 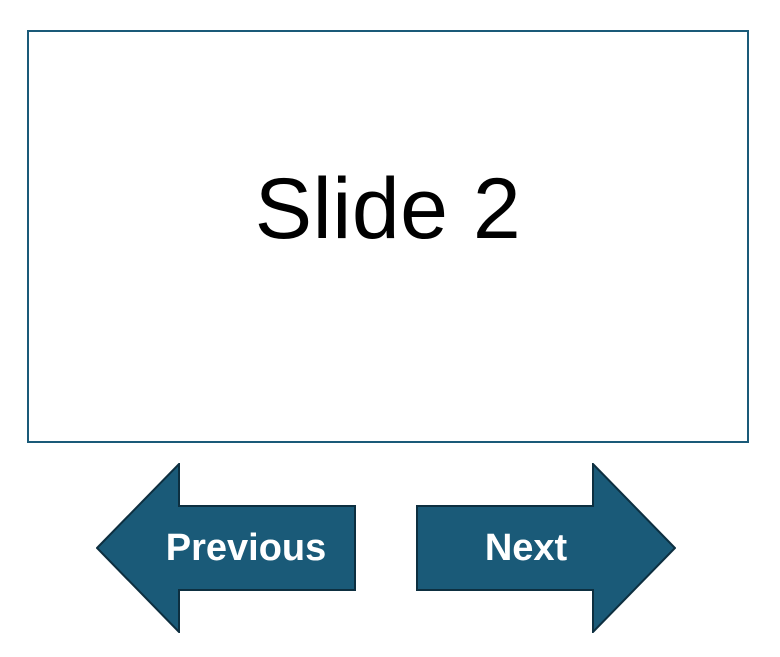 What do you see at coordinates (526, 548) in the screenshot?
I see `next-label: Next` at bounding box center [526, 548].